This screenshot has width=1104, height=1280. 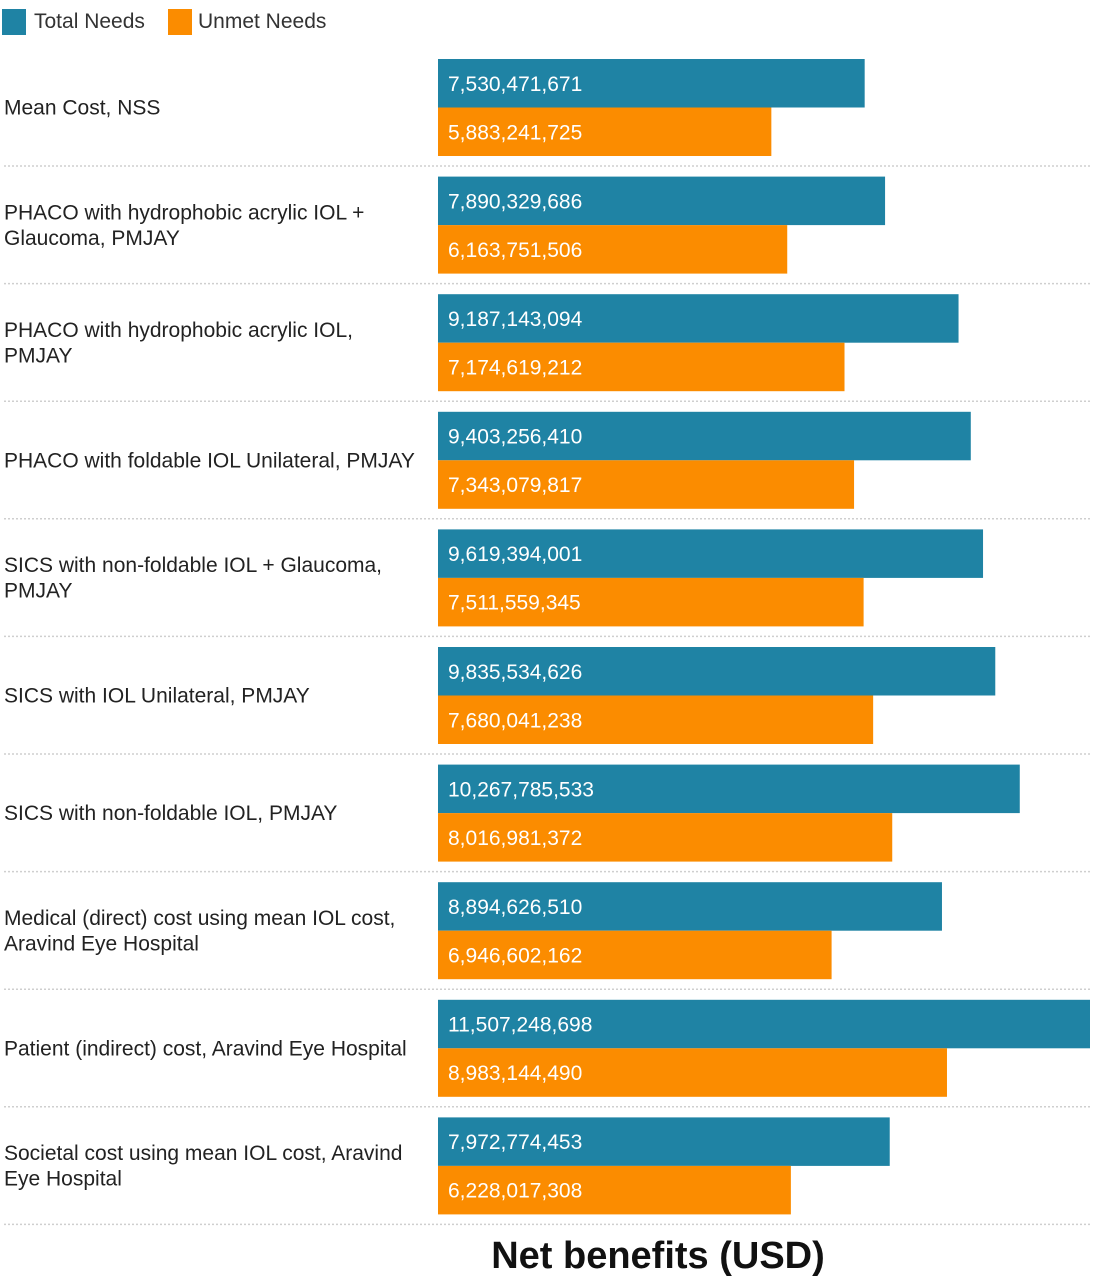 What do you see at coordinates (89, 21) in the screenshot?
I see `legend-label-0: Total Needs` at bounding box center [89, 21].